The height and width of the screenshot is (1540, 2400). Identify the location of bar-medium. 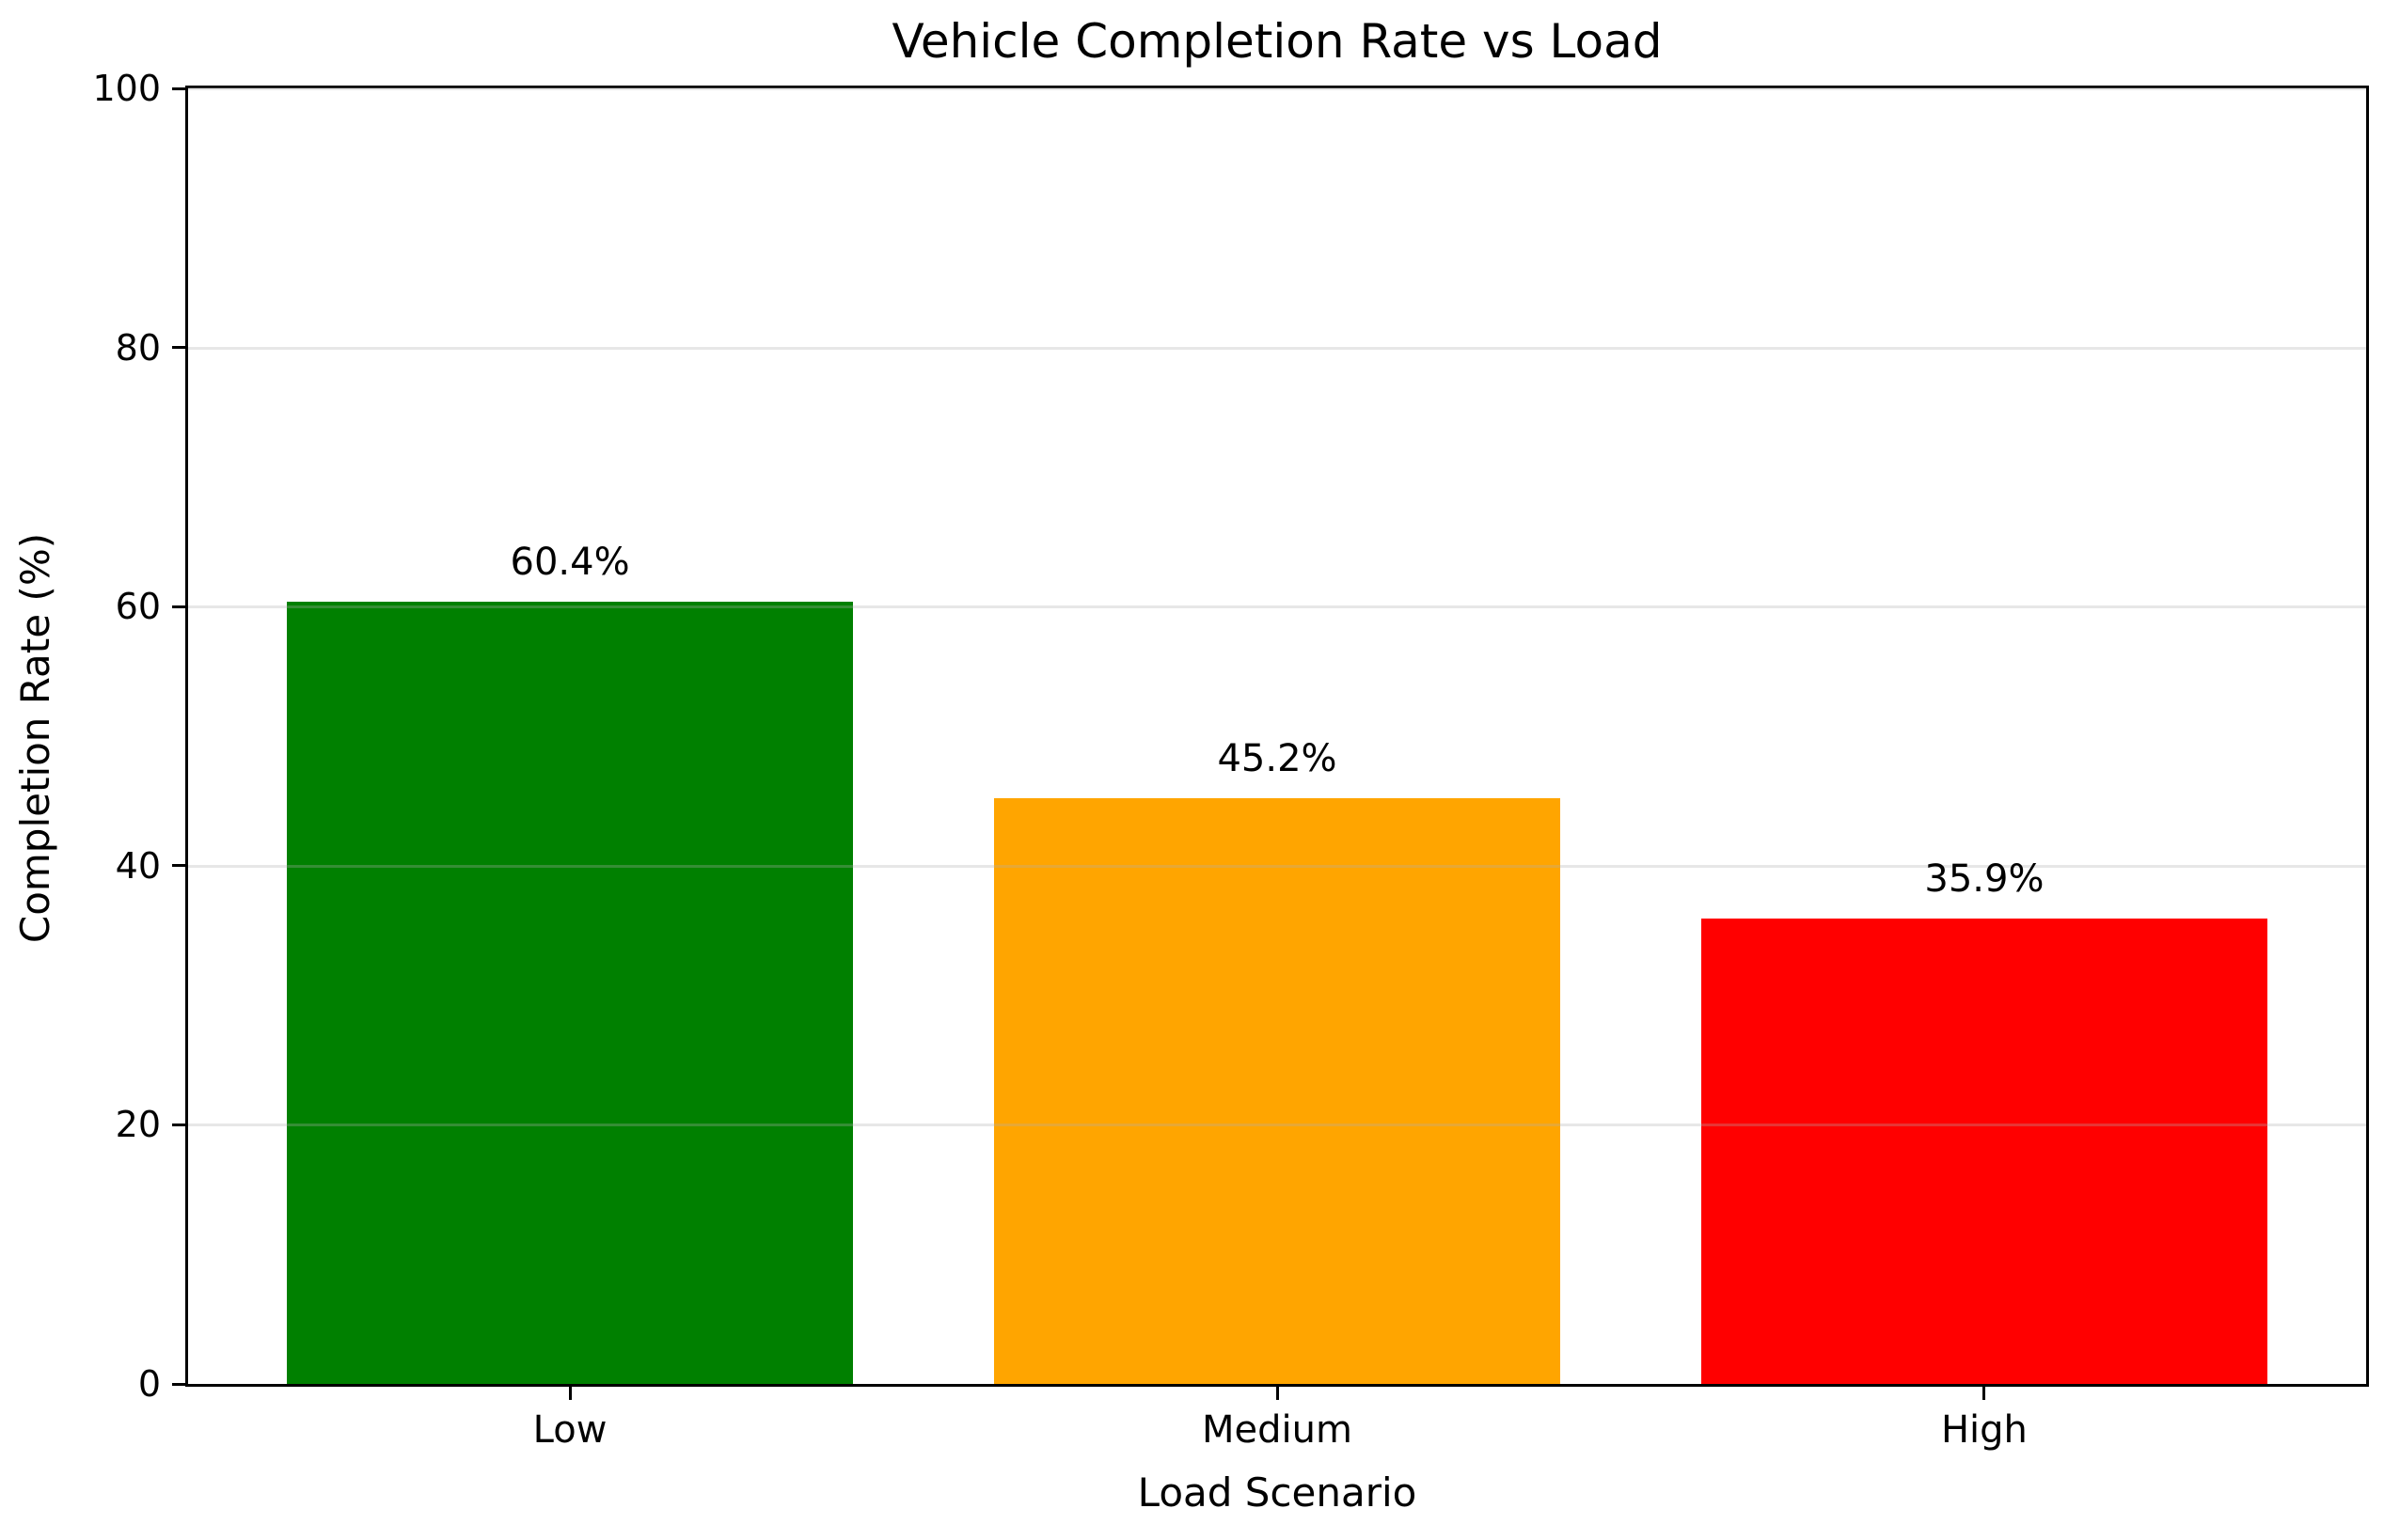
(1277, 1091).